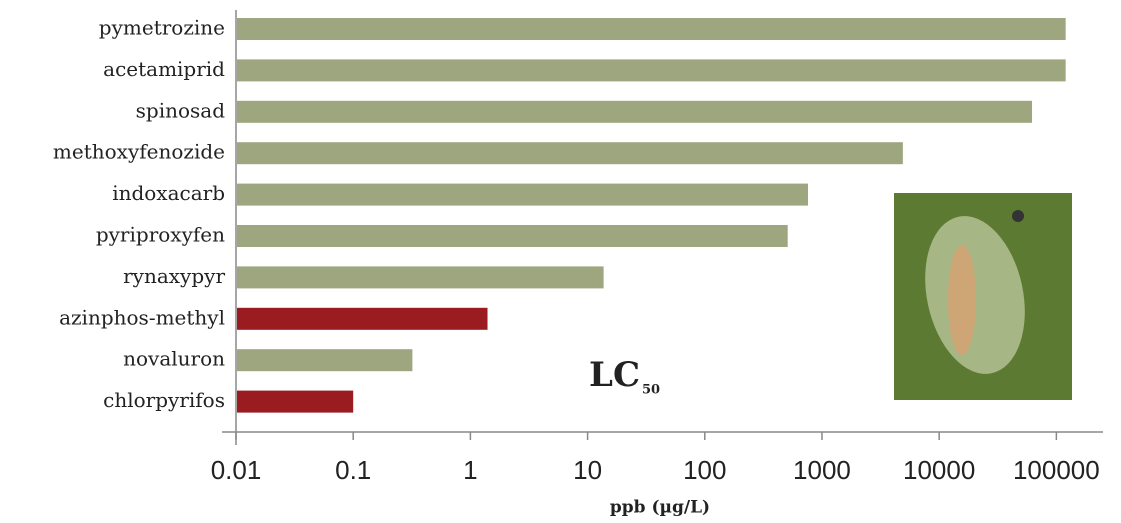 The height and width of the screenshot is (523, 1121). I want to click on y-tick-label: rynaxypyr, so click(174, 276).